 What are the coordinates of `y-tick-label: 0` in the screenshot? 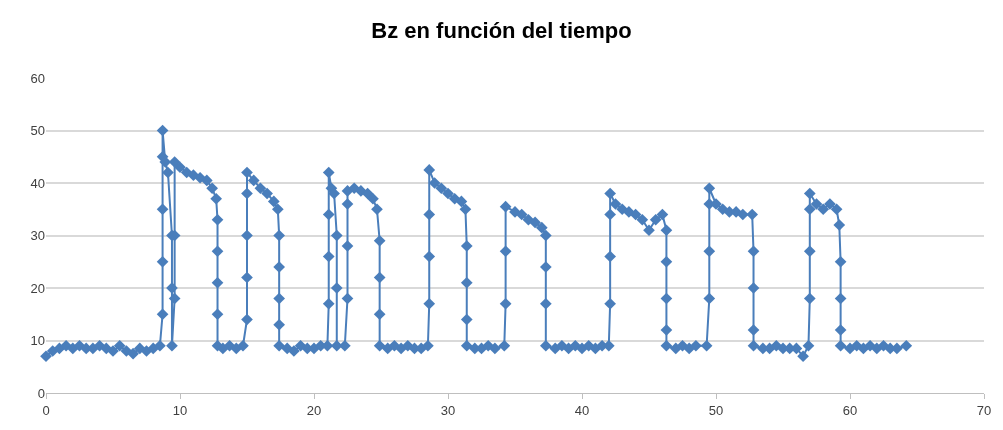 It's located at (41, 393).